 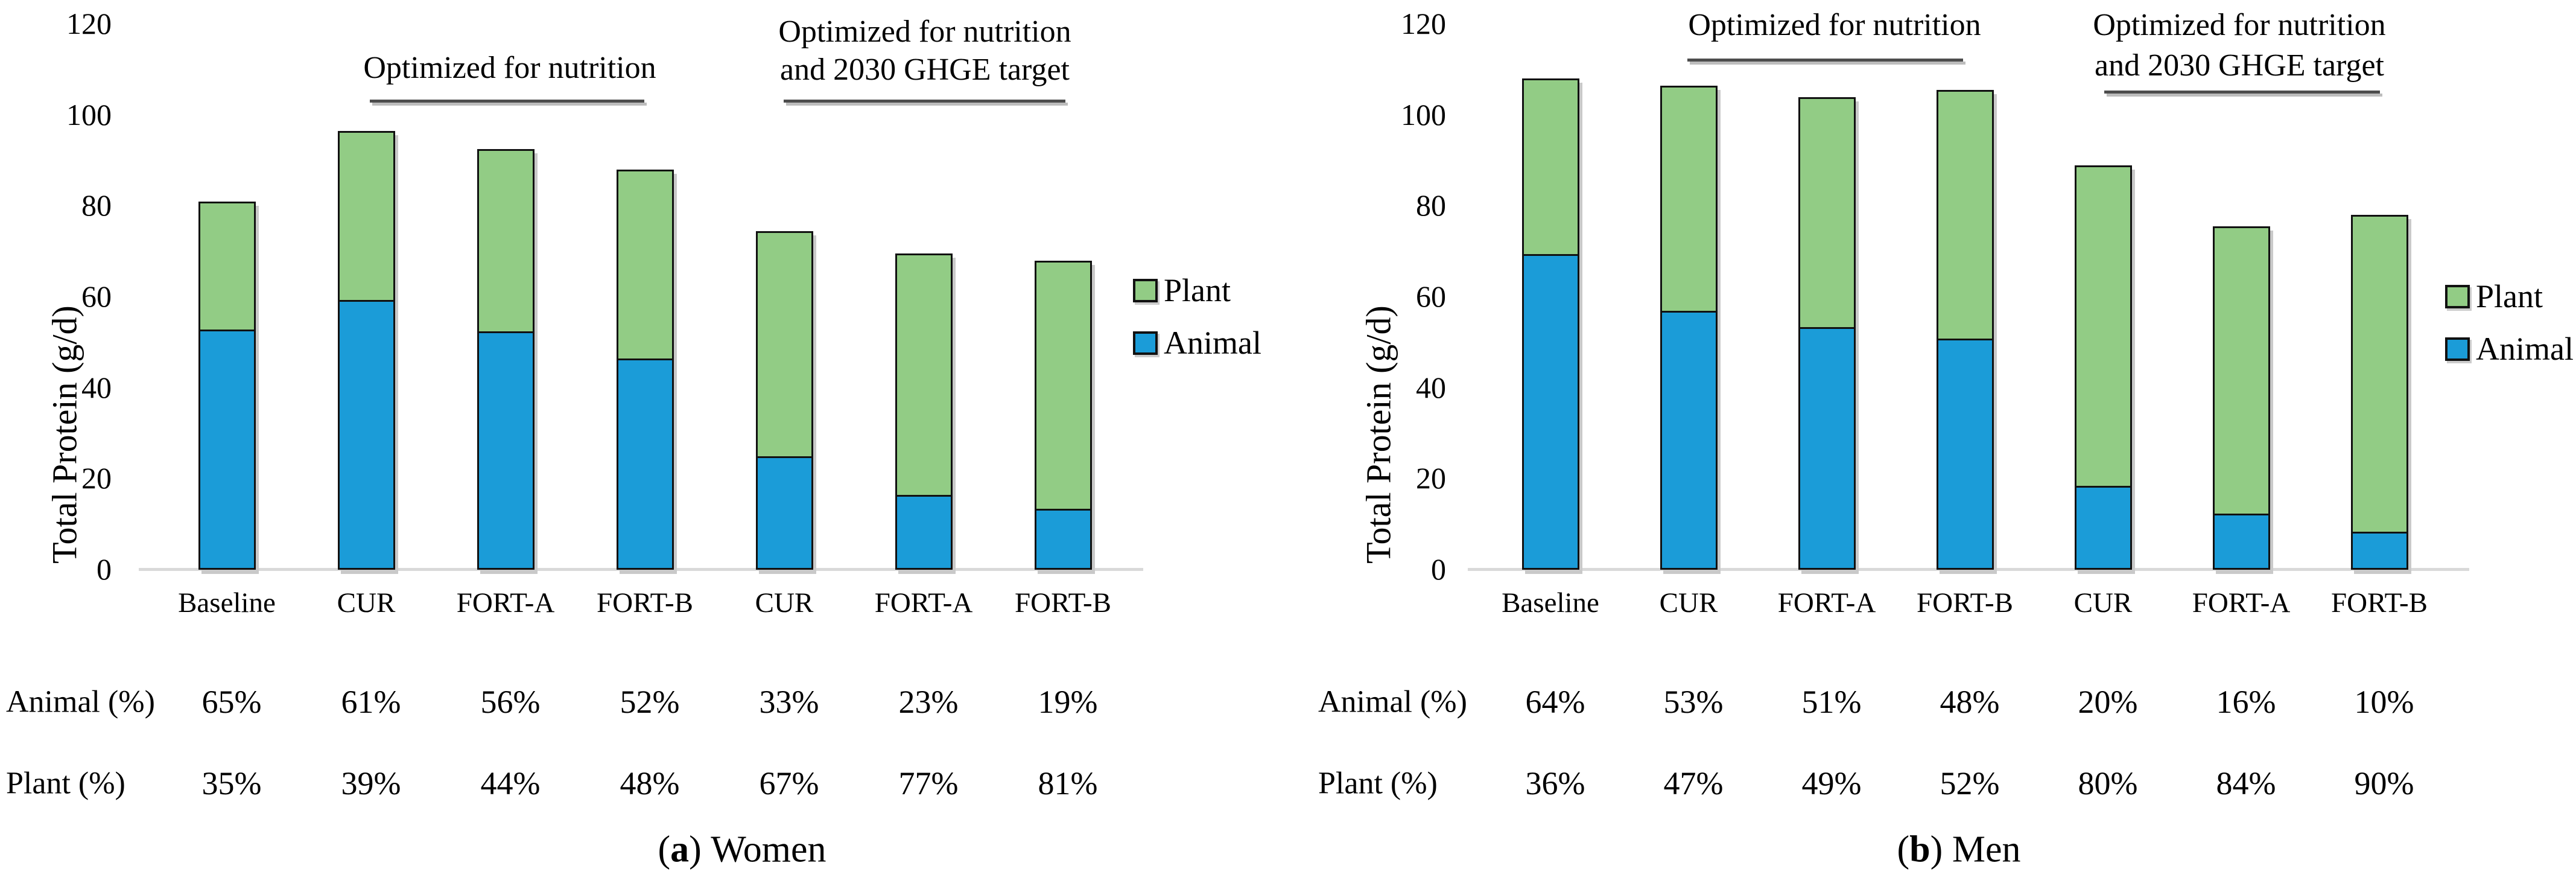 What do you see at coordinates (650, 702) in the screenshot?
I see `animal-pct-value: 52%` at bounding box center [650, 702].